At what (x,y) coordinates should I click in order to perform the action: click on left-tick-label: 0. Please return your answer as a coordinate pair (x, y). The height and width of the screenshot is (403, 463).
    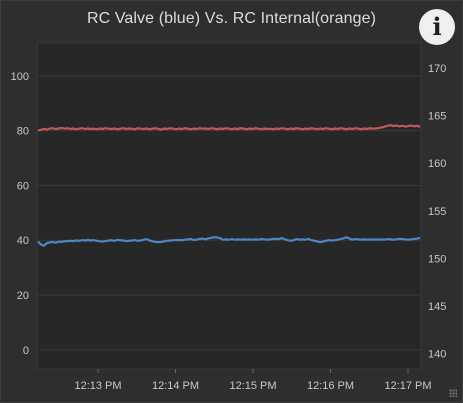
    Looking at the image, I should click on (26, 351).